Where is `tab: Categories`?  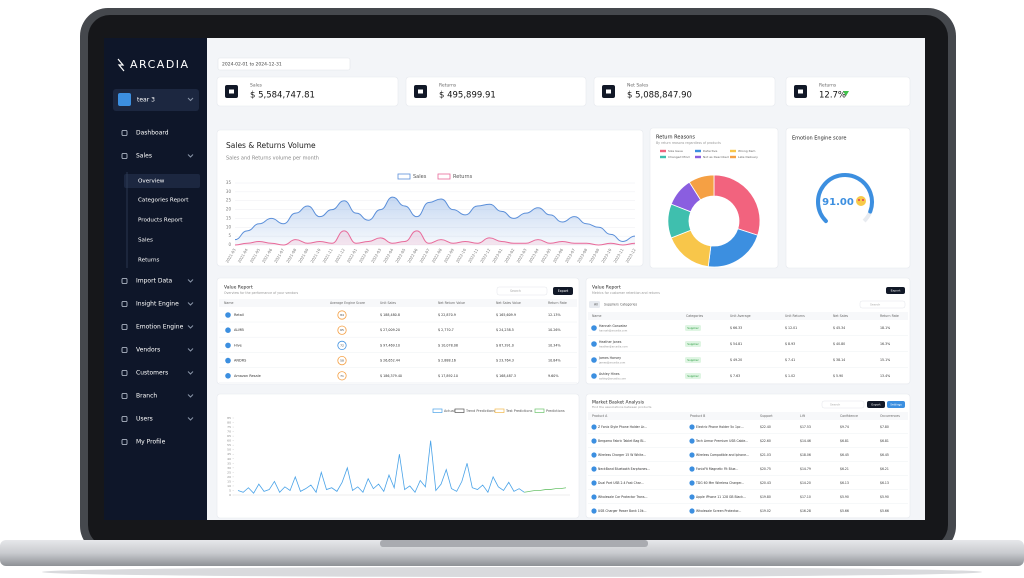 tab: Categories is located at coordinates (629, 305).